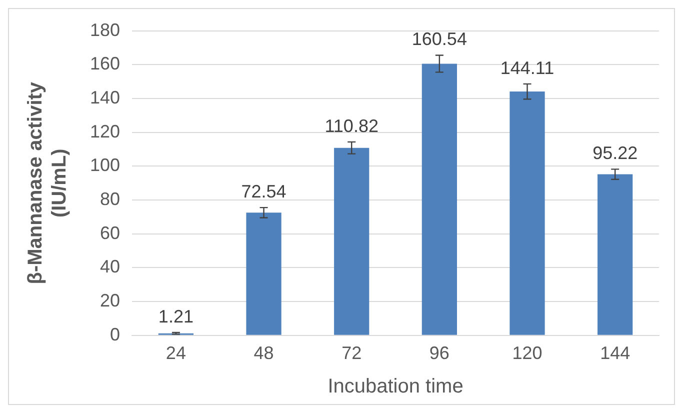 This screenshot has height=413, width=683. Describe the element at coordinates (105, 97) in the screenshot. I see `y-tick-label: 140` at that location.